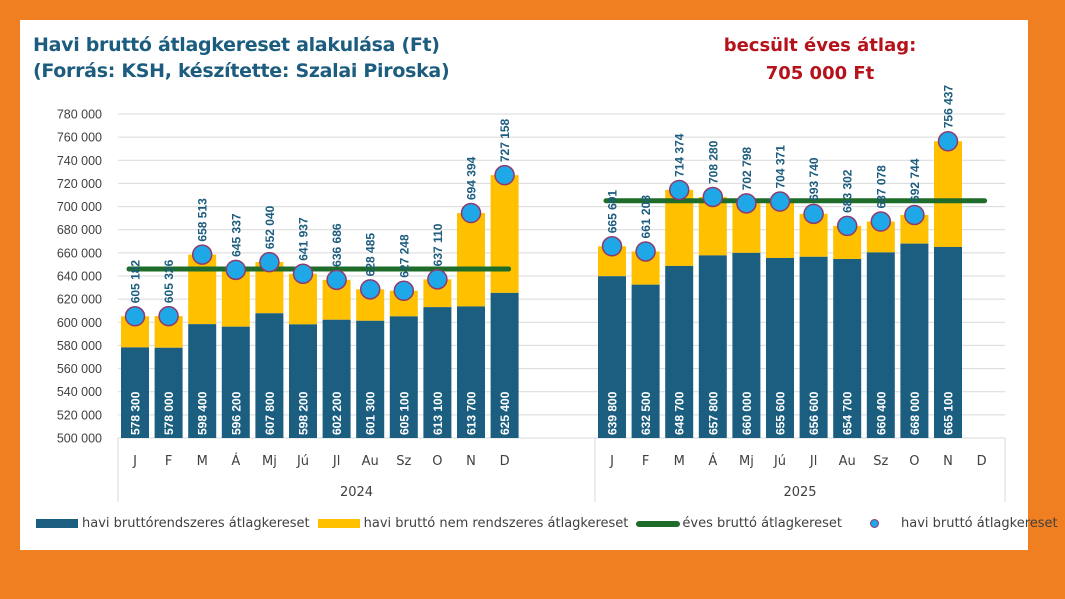 The image size is (1065, 599). Describe the element at coordinates (79, 230) in the screenshot. I see `y-tick-label: 680 000` at that location.